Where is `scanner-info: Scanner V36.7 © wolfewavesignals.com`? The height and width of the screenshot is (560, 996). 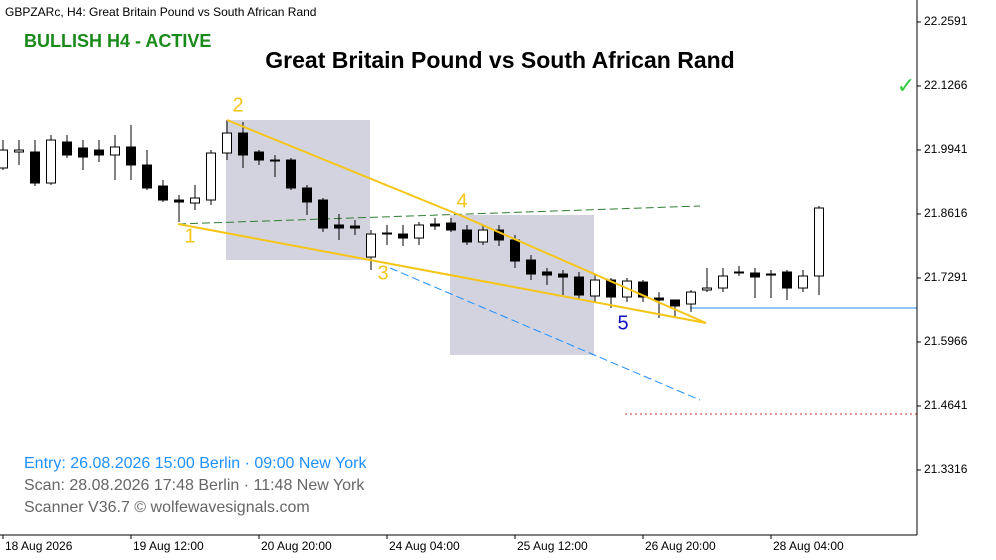 scanner-info: Scanner V36.7 © wolfewavesignals.com is located at coordinates (167, 507).